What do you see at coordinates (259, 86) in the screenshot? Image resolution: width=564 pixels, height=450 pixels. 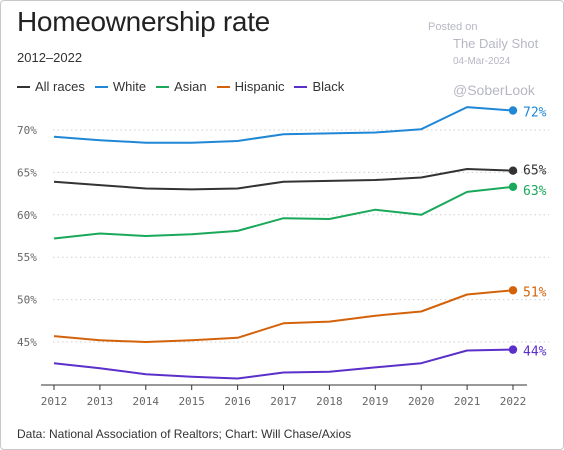 I see `legend-label: Hispanic` at bounding box center [259, 86].